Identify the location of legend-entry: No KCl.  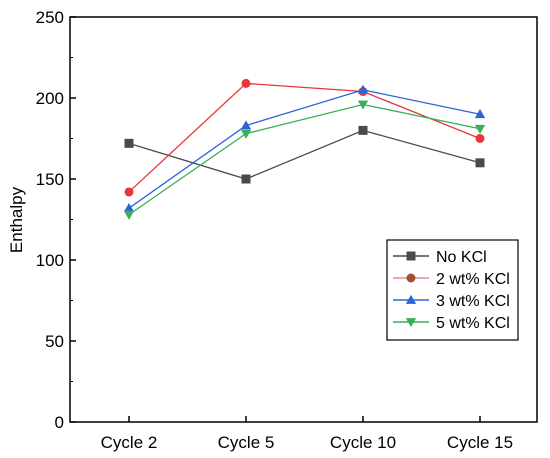
(440, 257).